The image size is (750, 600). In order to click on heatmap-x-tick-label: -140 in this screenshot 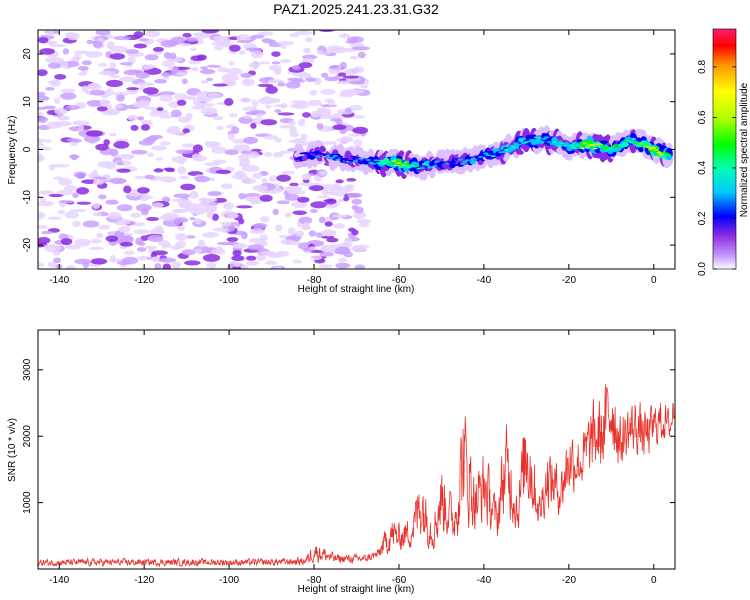, I will do `click(59, 280)`.